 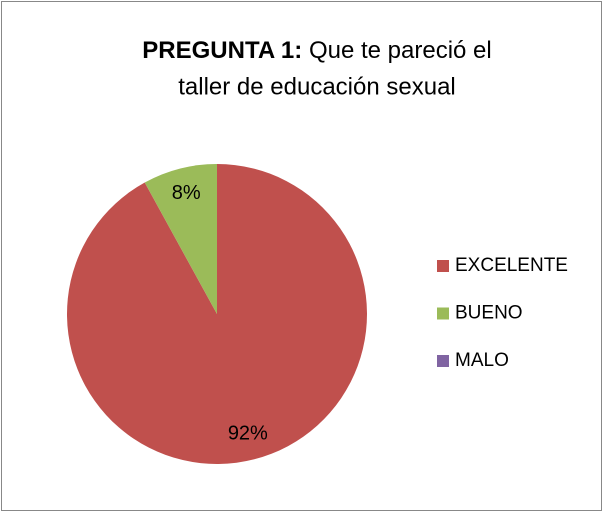 I want to click on legend-label: EXCELENTE, so click(x=511, y=265).